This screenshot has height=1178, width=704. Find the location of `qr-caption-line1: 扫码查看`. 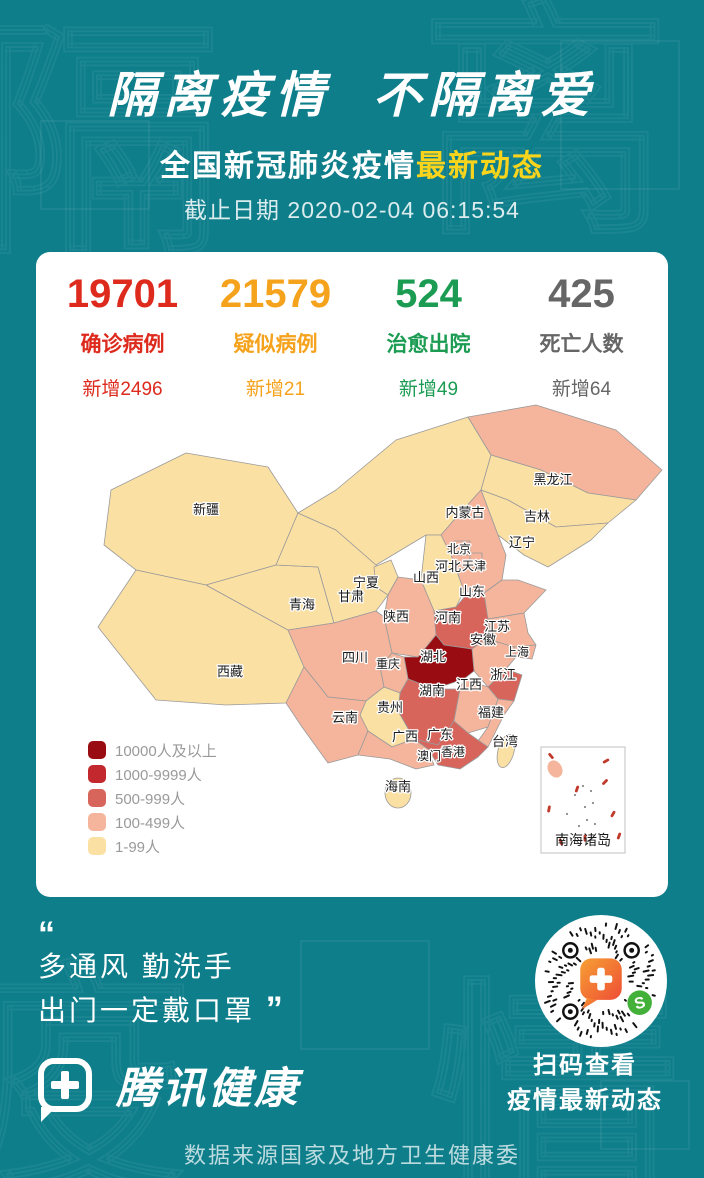

qr-caption-line1: 扫码查看 is located at coordinates (585, 1065).